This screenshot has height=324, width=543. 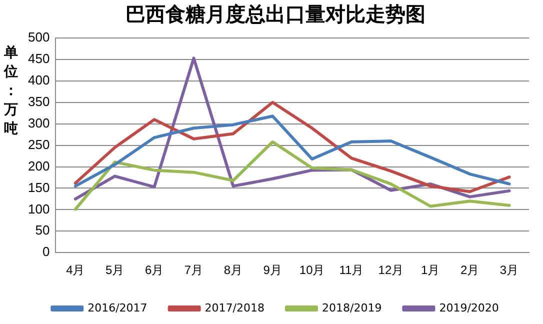 What do you see at coordinates (276, 14) in the screenshot?
I see `chart-title: 巴西食糖月度总出口量对比走势图` at bounding box center [276, 14].